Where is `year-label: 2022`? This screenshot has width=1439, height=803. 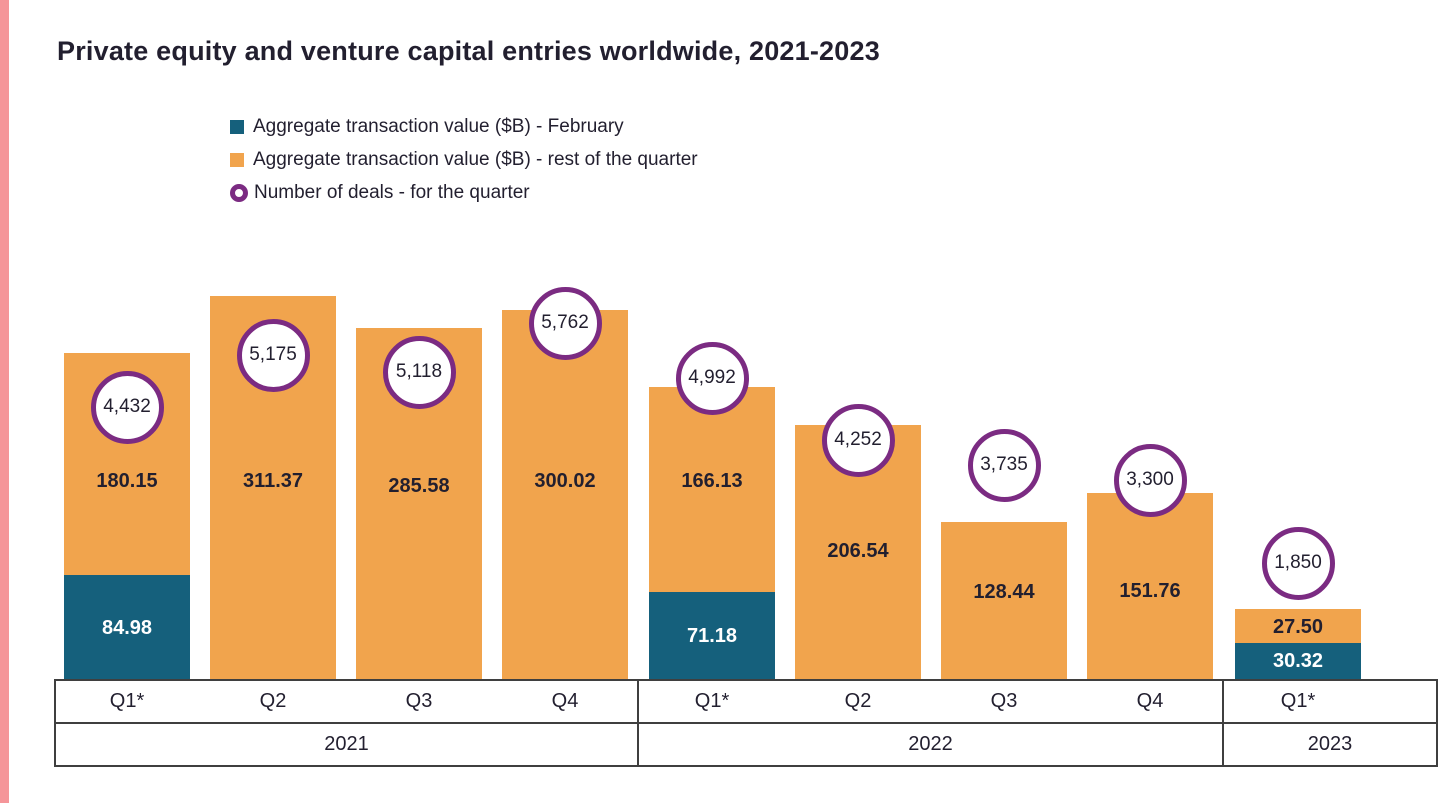 year-label: 2022 is located at coordinates (930, 744).